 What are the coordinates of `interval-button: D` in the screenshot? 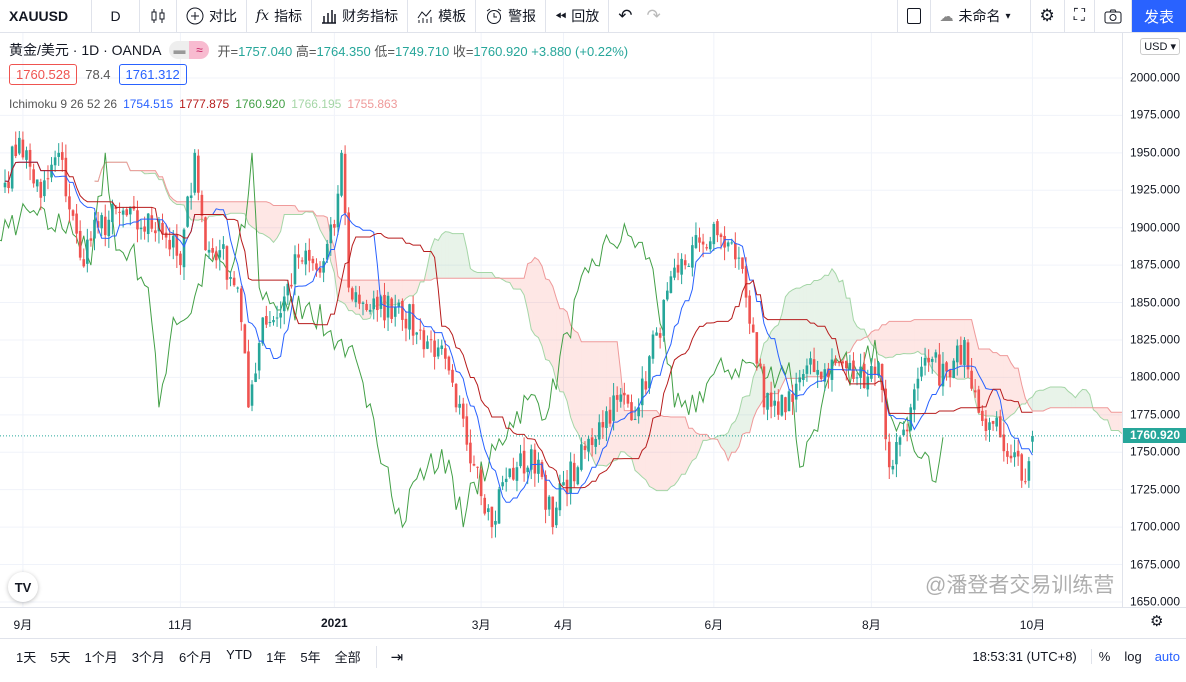 It's located at (116, 16).